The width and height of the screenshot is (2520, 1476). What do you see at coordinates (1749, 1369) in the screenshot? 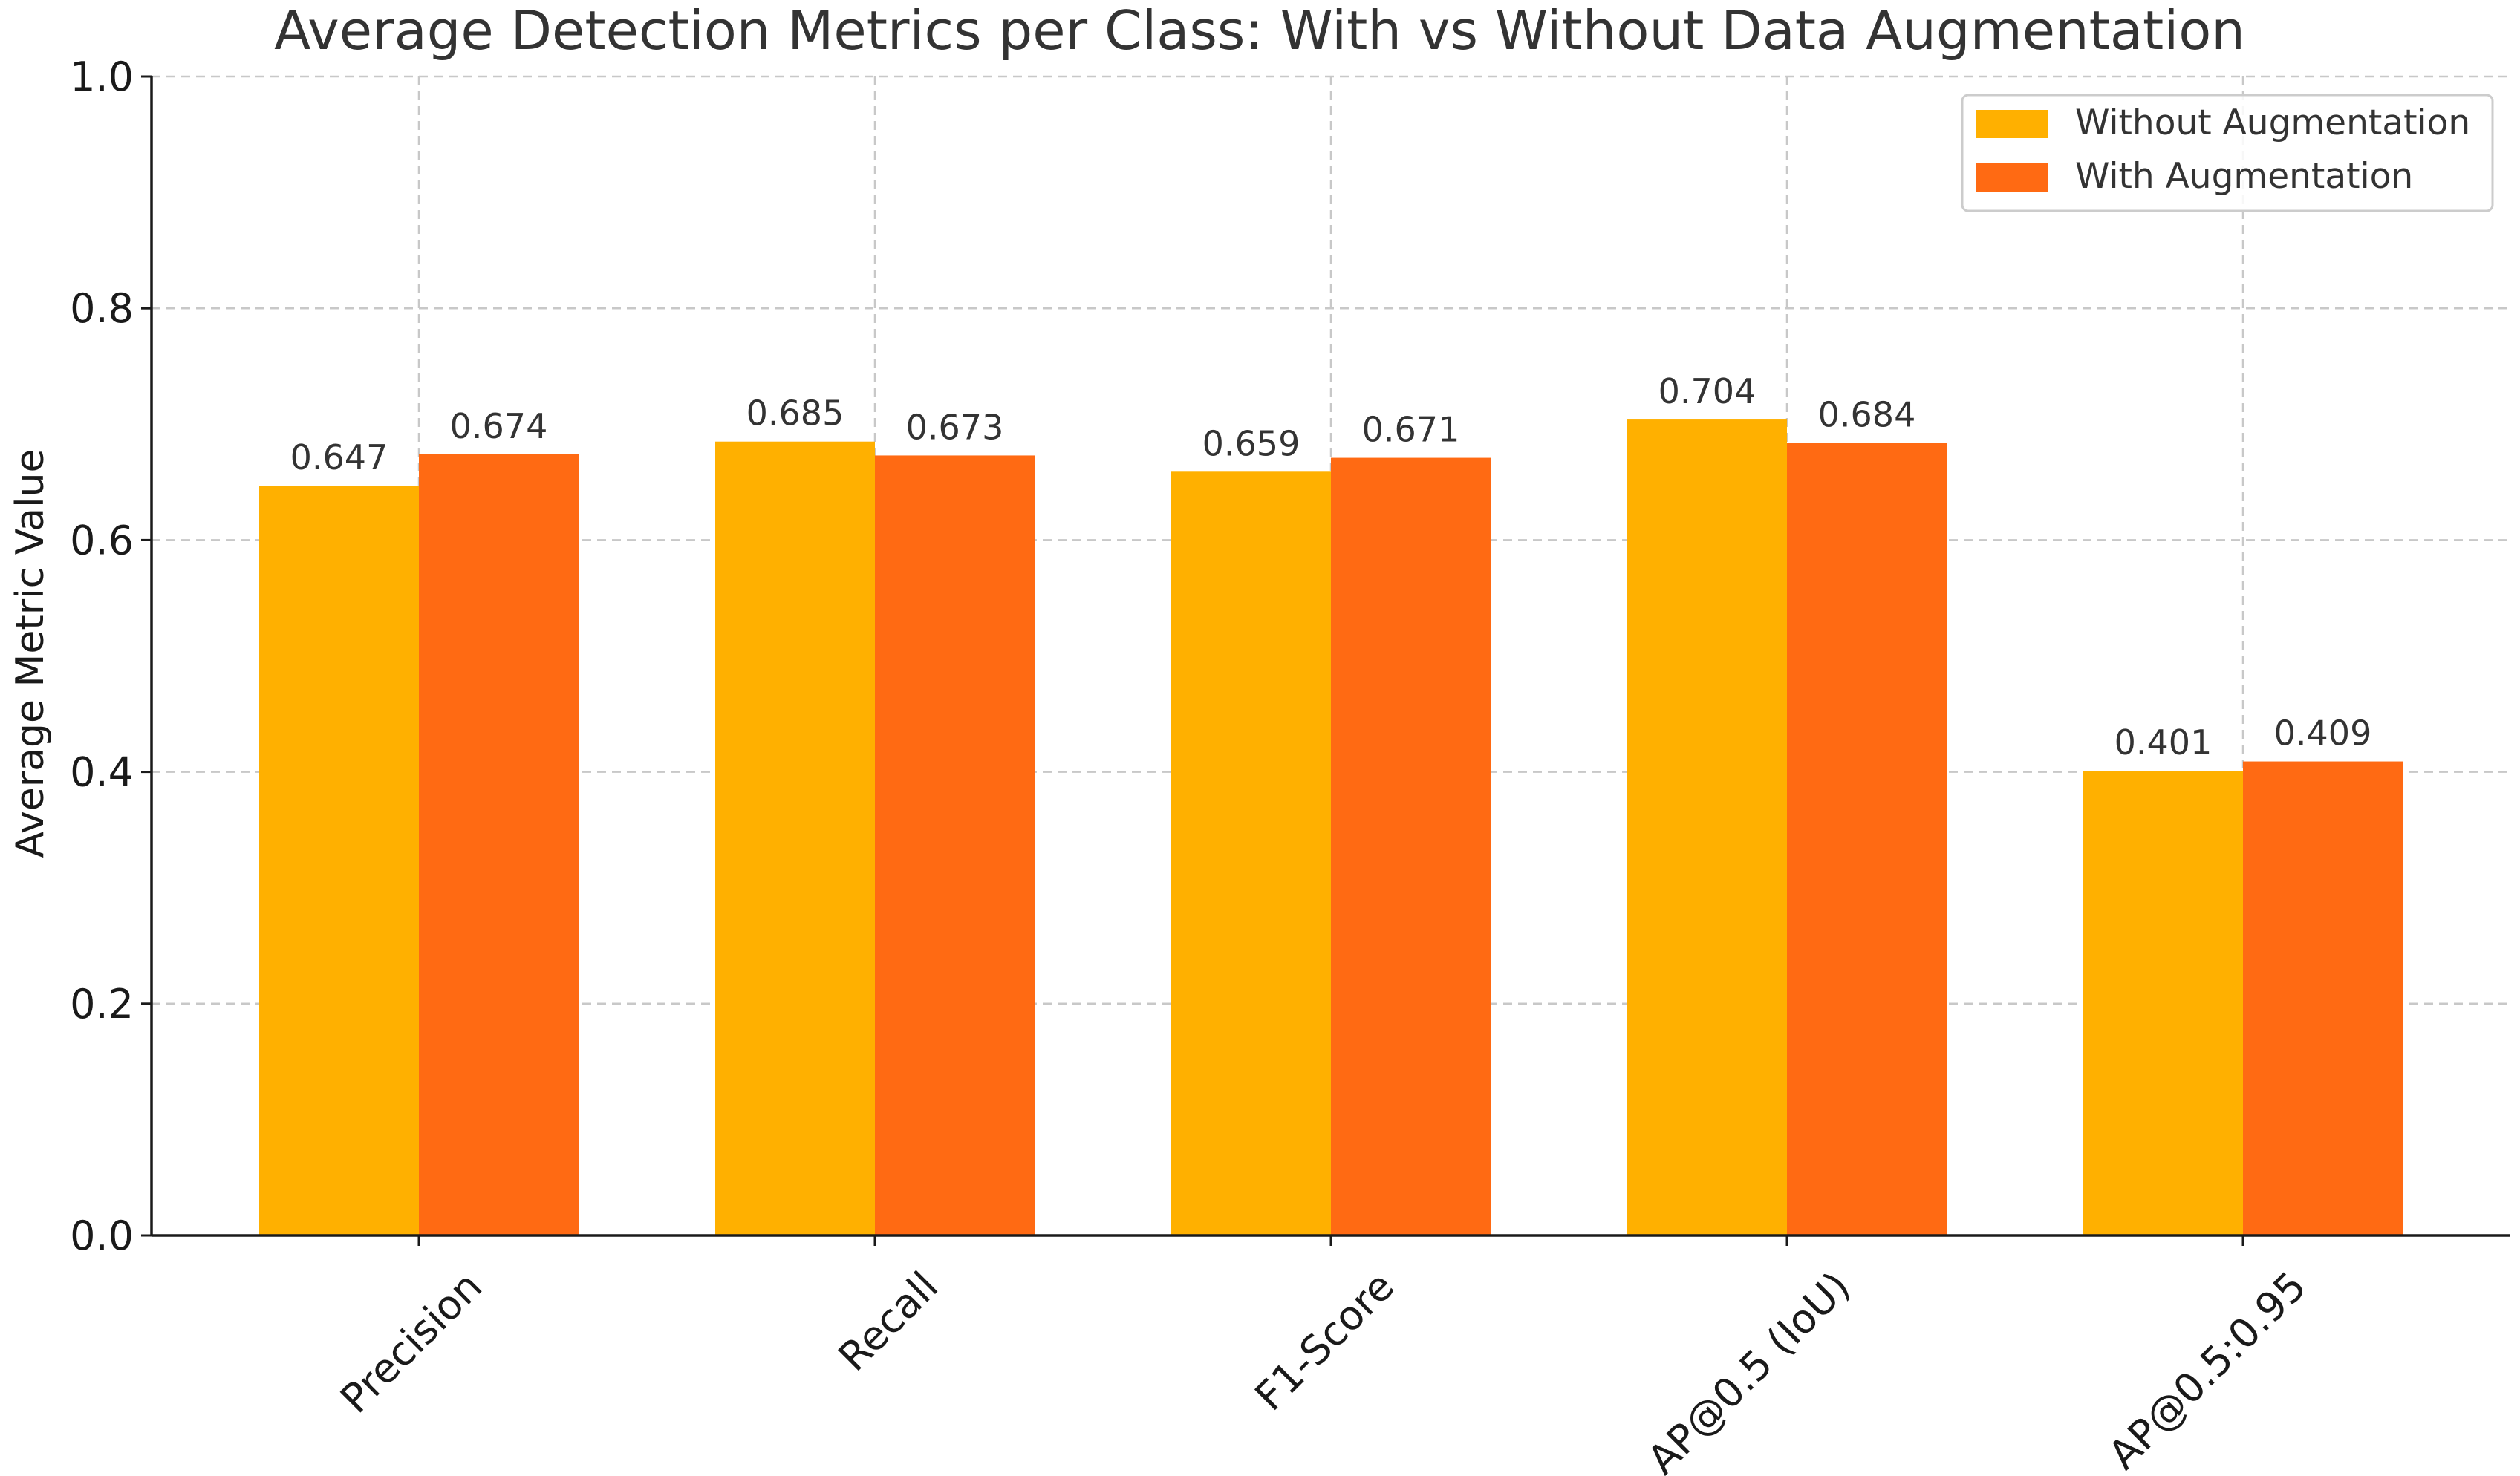
I see `x-tick-label: AP@0.5 (IoU)` at bounding box center [1749, 1369].